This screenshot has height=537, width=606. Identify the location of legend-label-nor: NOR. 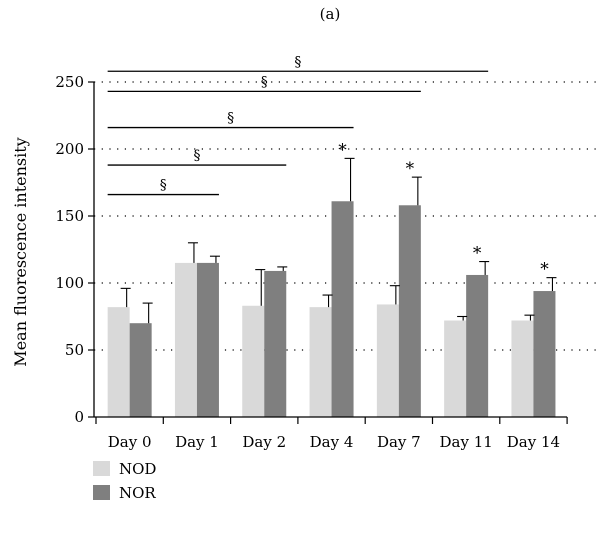
(137, 493).